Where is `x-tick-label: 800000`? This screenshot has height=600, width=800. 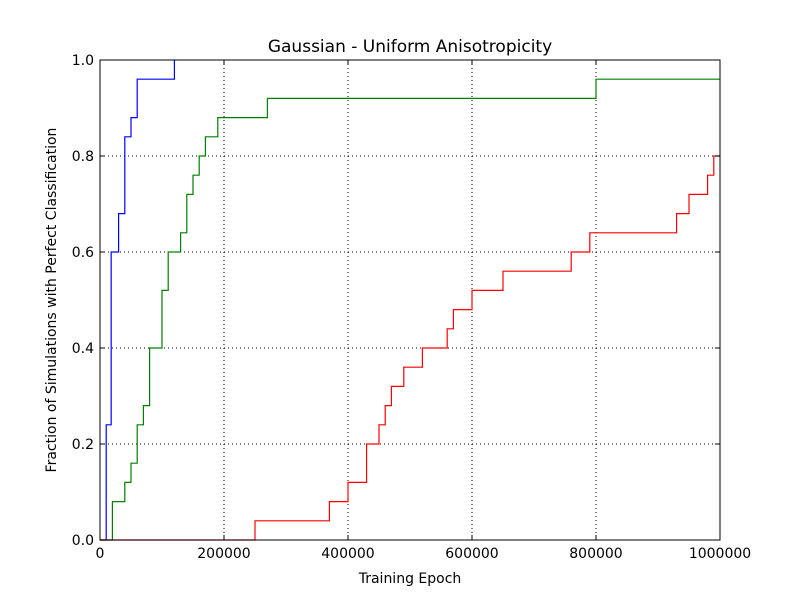 x-tick-label: 800000 is located at coordinates (595, 554).